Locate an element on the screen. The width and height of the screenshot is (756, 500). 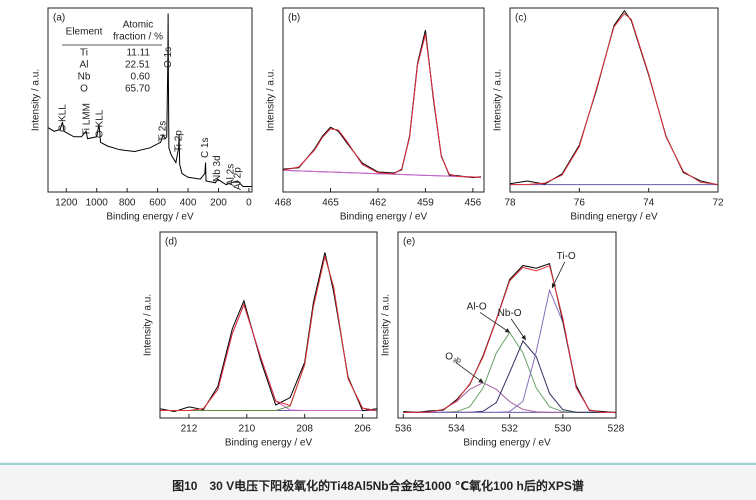
peak-label: Ti-O is located at coordinates (566, 255).